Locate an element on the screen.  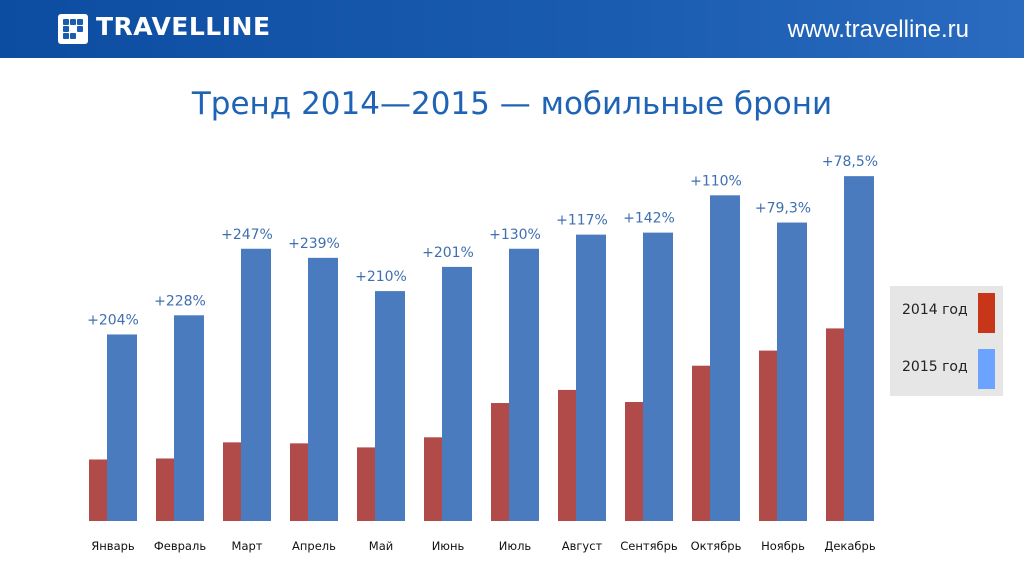
site-url: www.travelline.ru is located at coordinates (878, 29).